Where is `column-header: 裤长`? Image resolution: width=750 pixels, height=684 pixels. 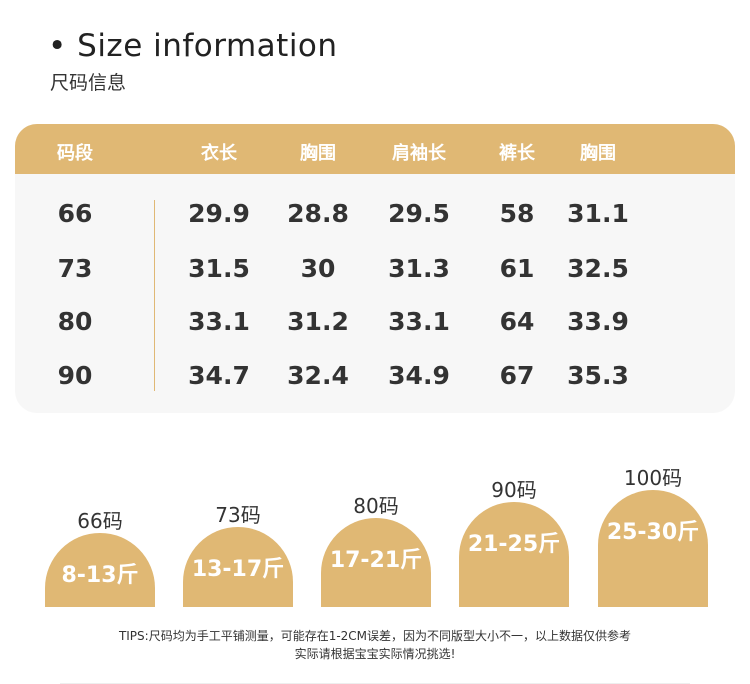
column-header: 裤长 is located at coordinates (517, 153).